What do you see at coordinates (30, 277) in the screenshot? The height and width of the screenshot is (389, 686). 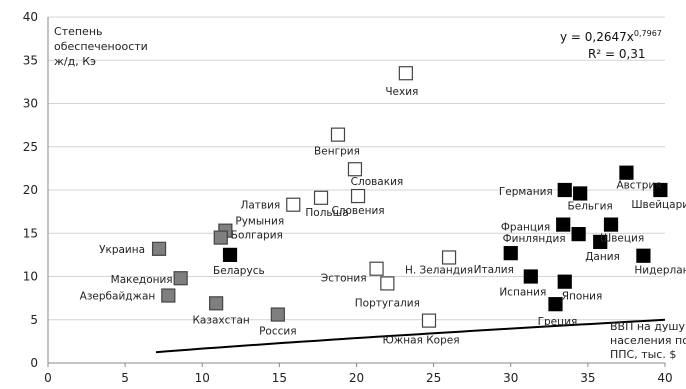 I see `y-tick-label-2: 10` at bounding box center [30, 277].